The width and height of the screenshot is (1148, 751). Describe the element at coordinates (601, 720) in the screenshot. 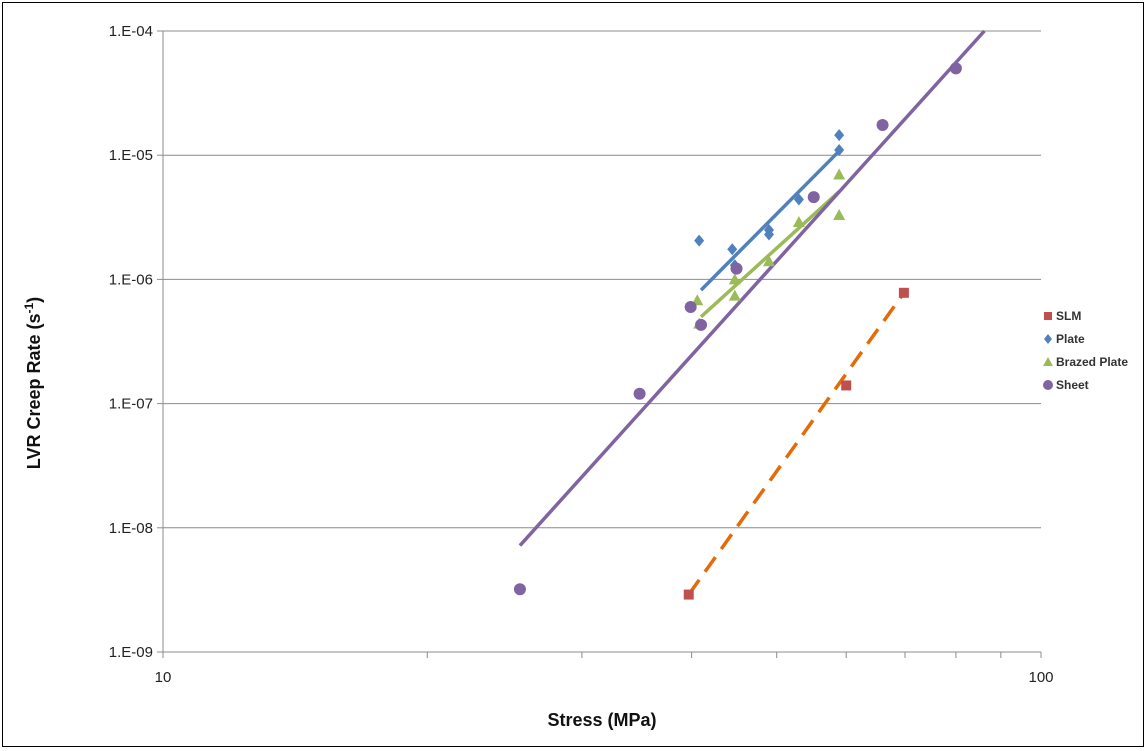

I see `x-axis-title: Stress (MPa)` at that location.